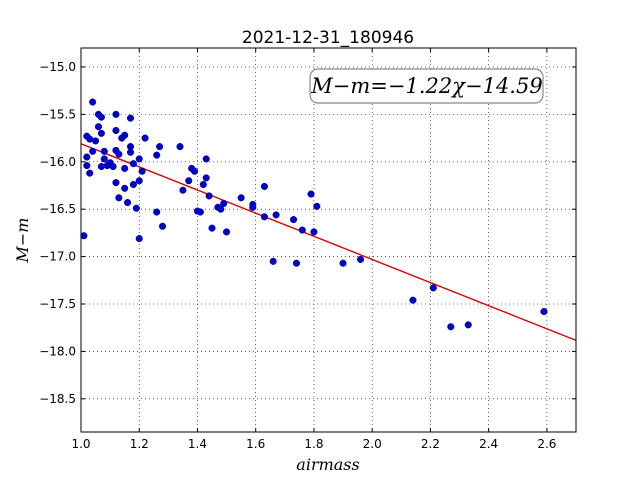 This screenshot has width=640, height=480. I want to click on chart-title: 2021-12-31_180946, so click(328, 38).